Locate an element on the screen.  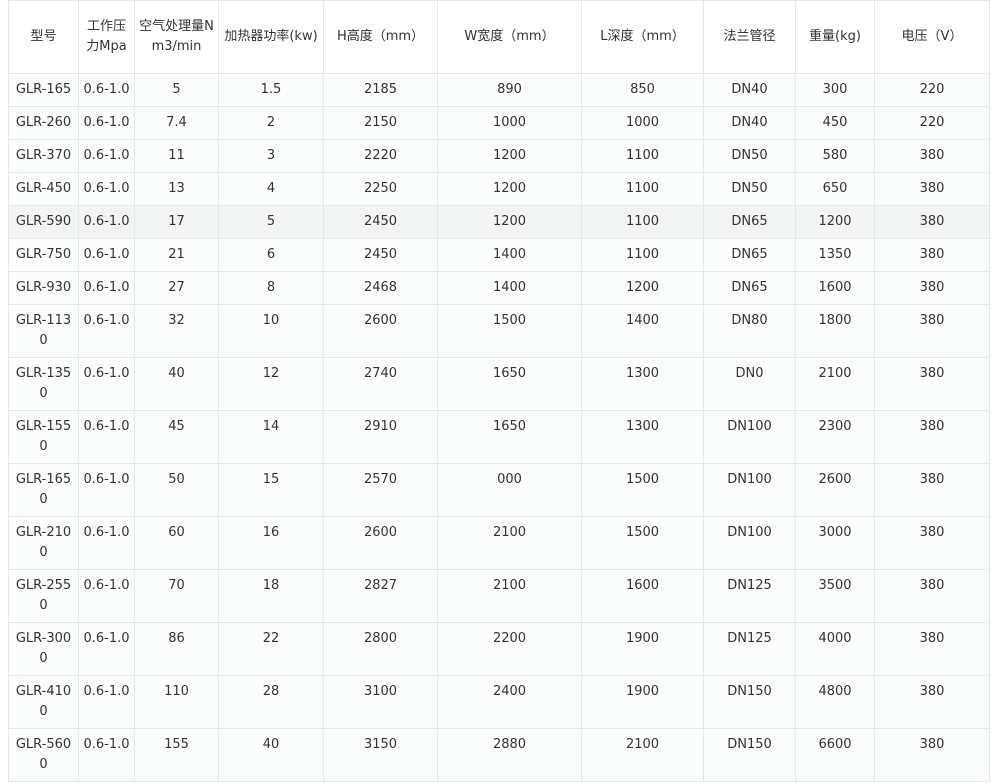
cell-model: GLR-1650 is located at coordinates (43, 490).